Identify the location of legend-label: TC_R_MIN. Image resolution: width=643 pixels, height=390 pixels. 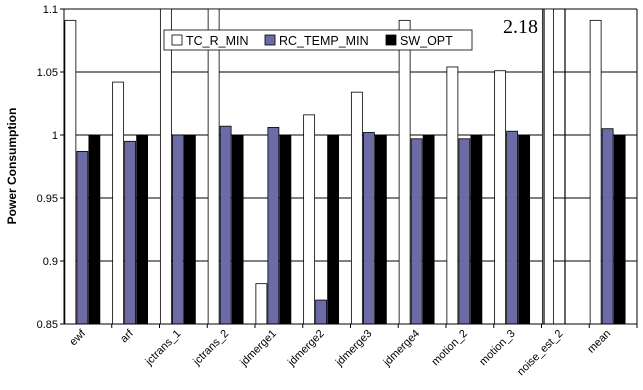
(217, 41).